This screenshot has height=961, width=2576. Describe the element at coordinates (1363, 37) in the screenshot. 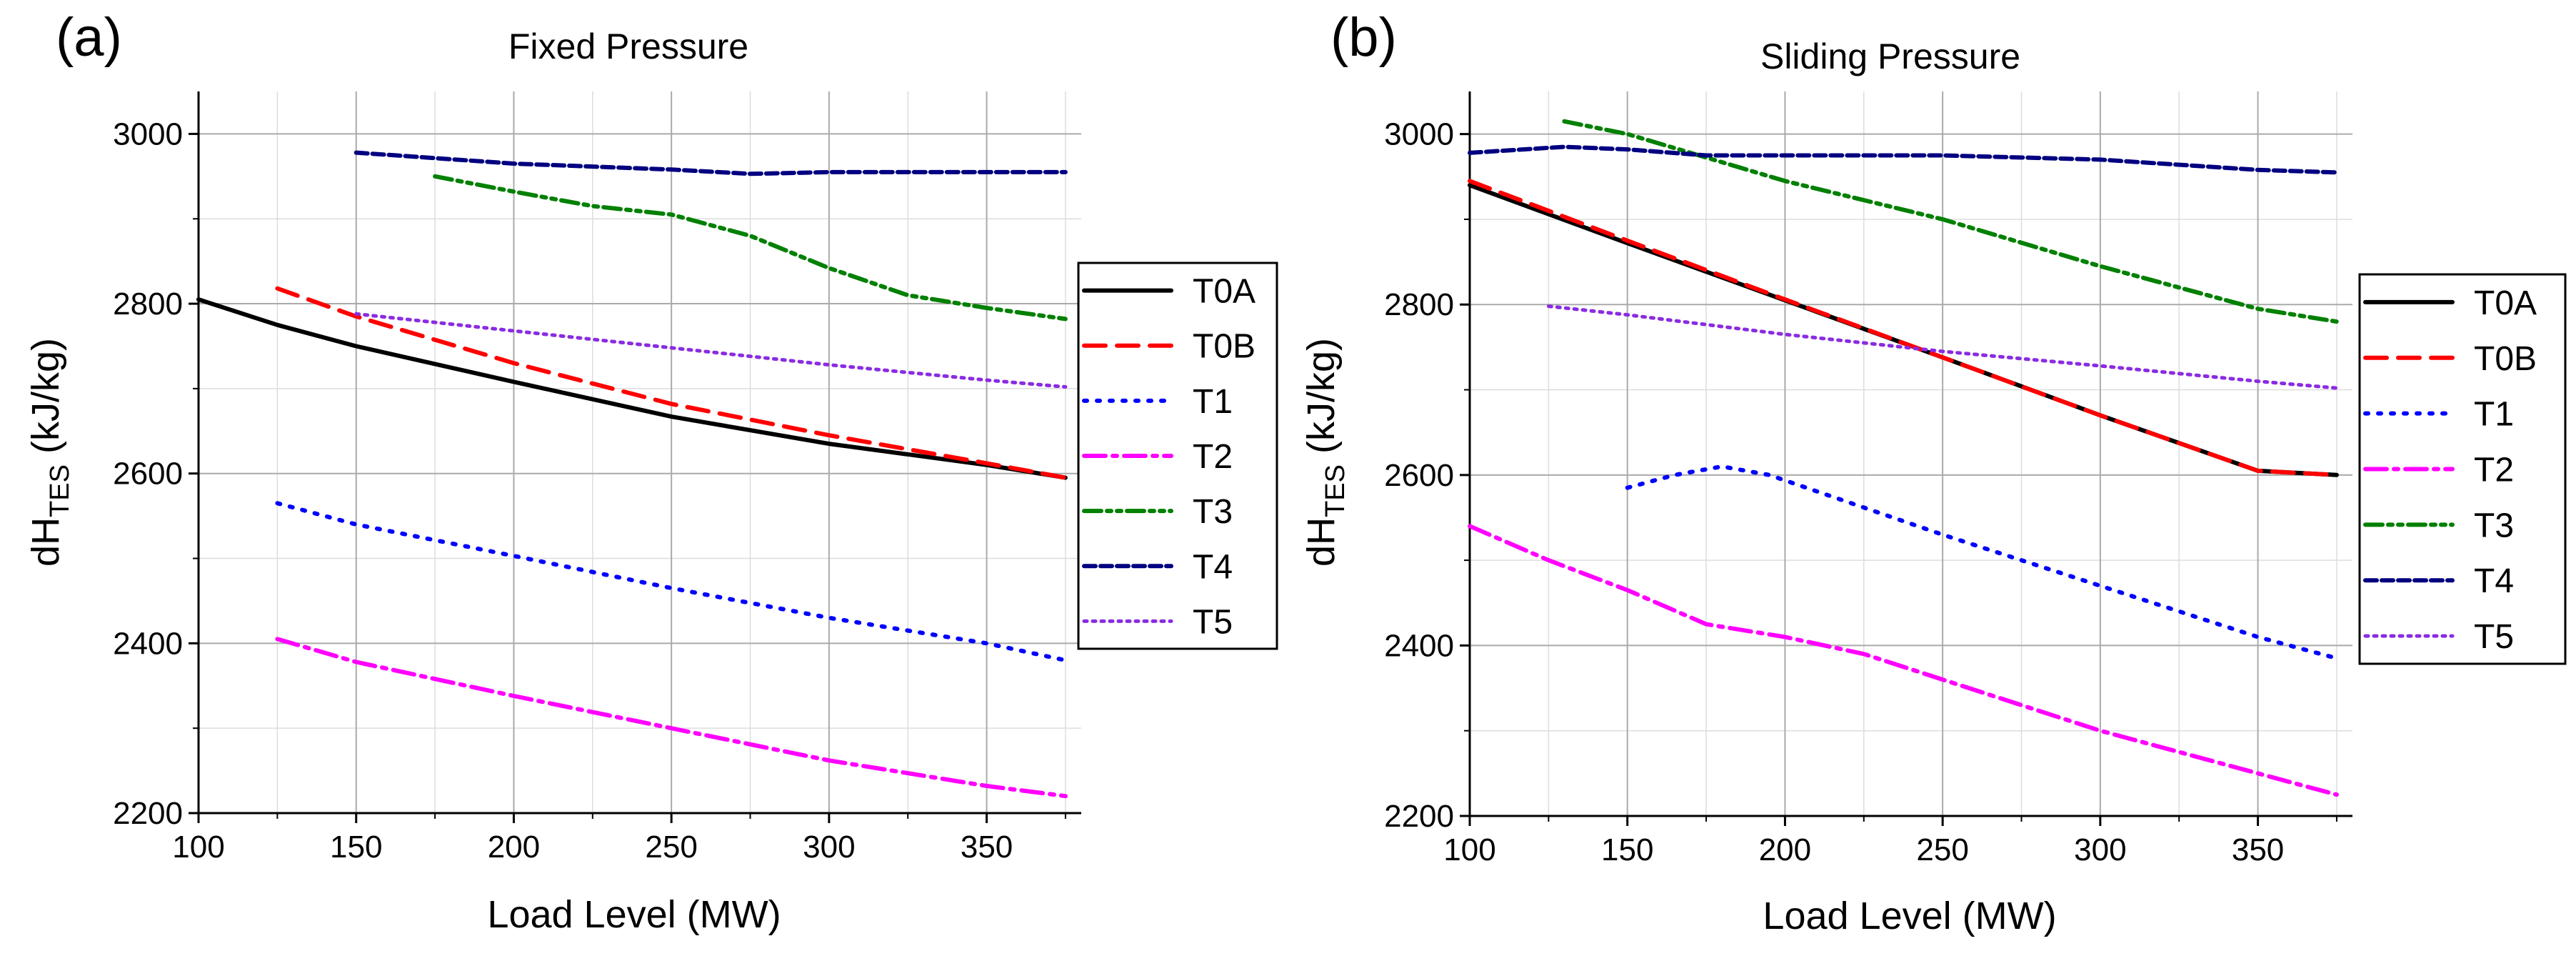

I see `panel-letter: (b)` at that location.